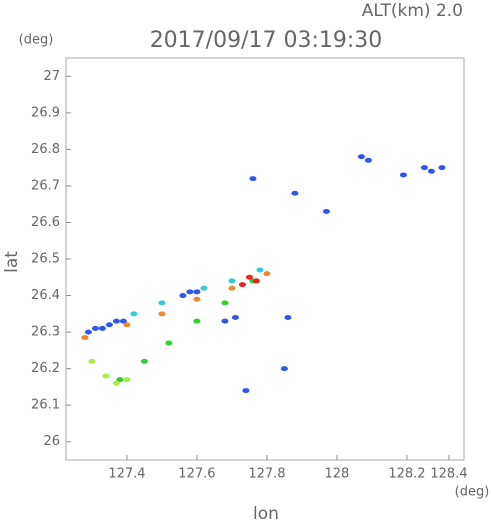 Image resolution: width=491 pixels, height=521 pixels. Describe the element at coordinates (45, 149) in the screenshot. I see `y-tick-label: 26.8` at that location.